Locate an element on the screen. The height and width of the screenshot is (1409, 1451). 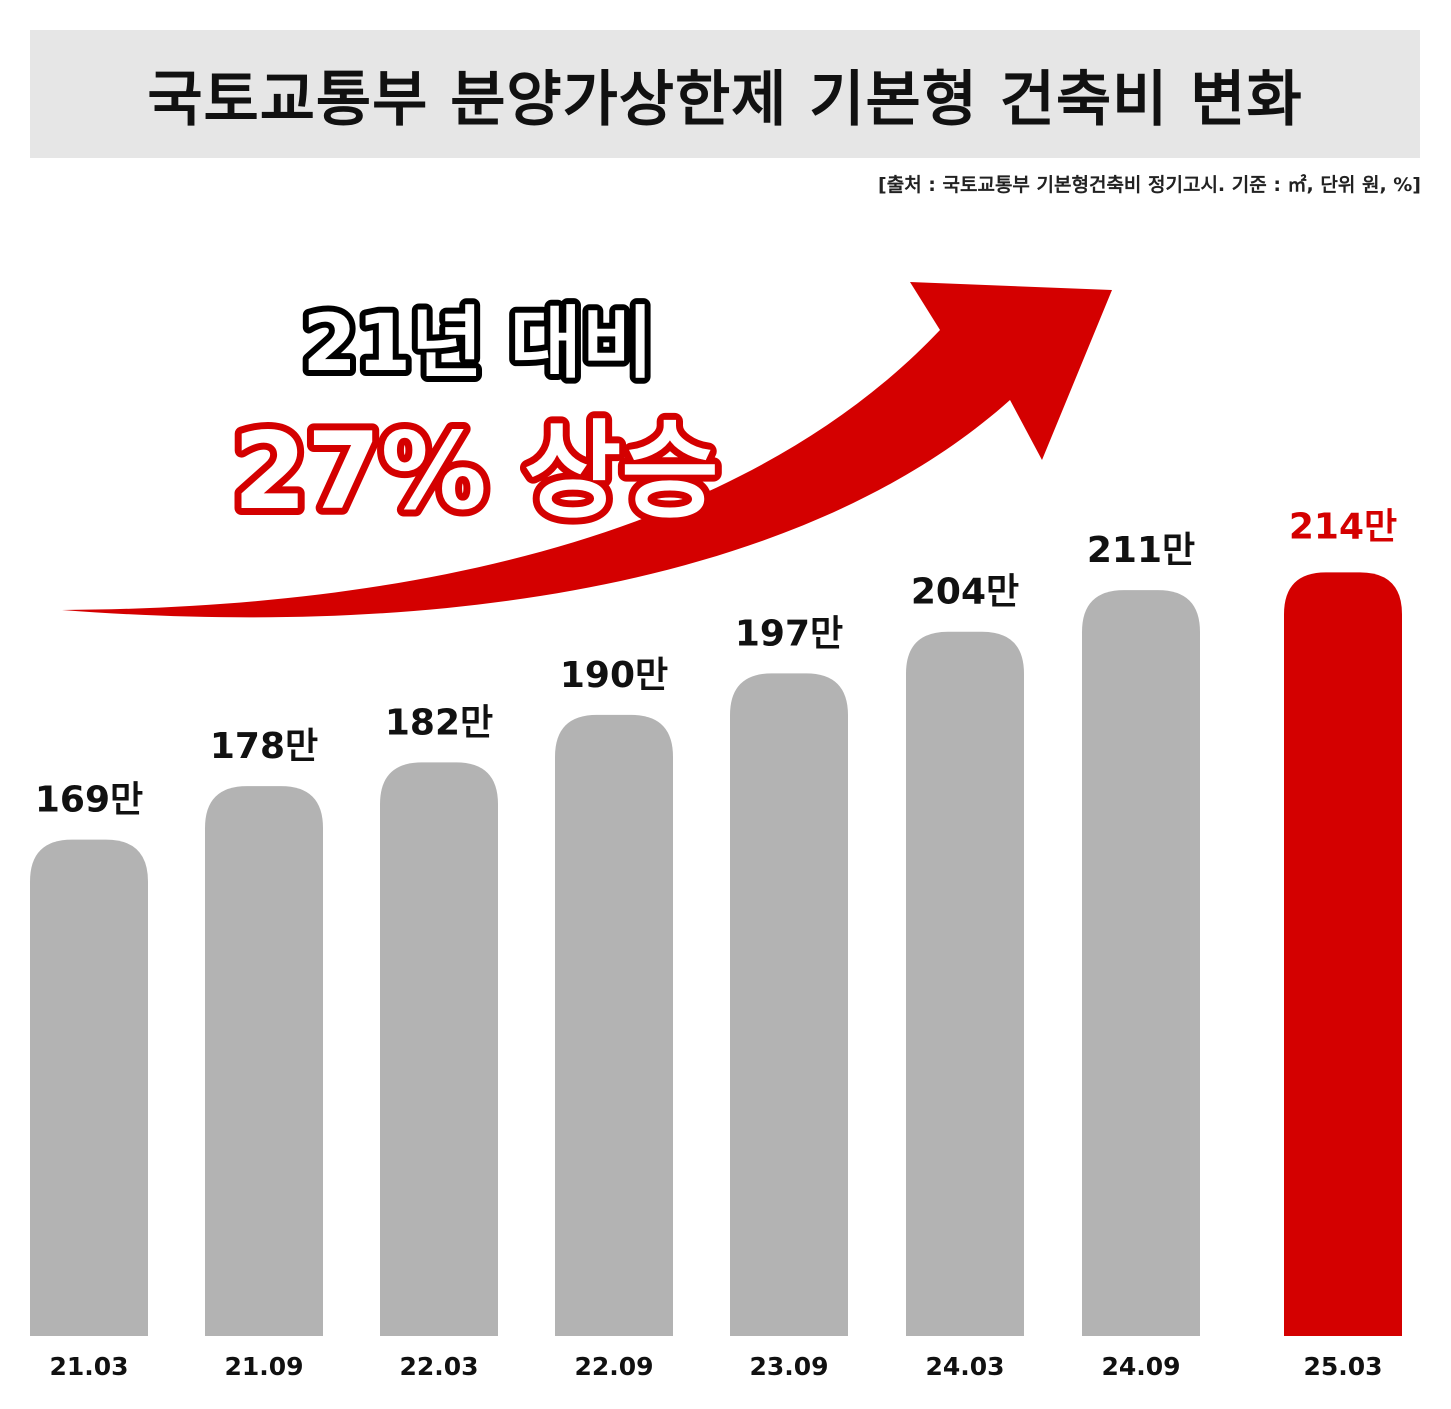
bar-value-label: 211만 is located at coordinates (1141, 550).